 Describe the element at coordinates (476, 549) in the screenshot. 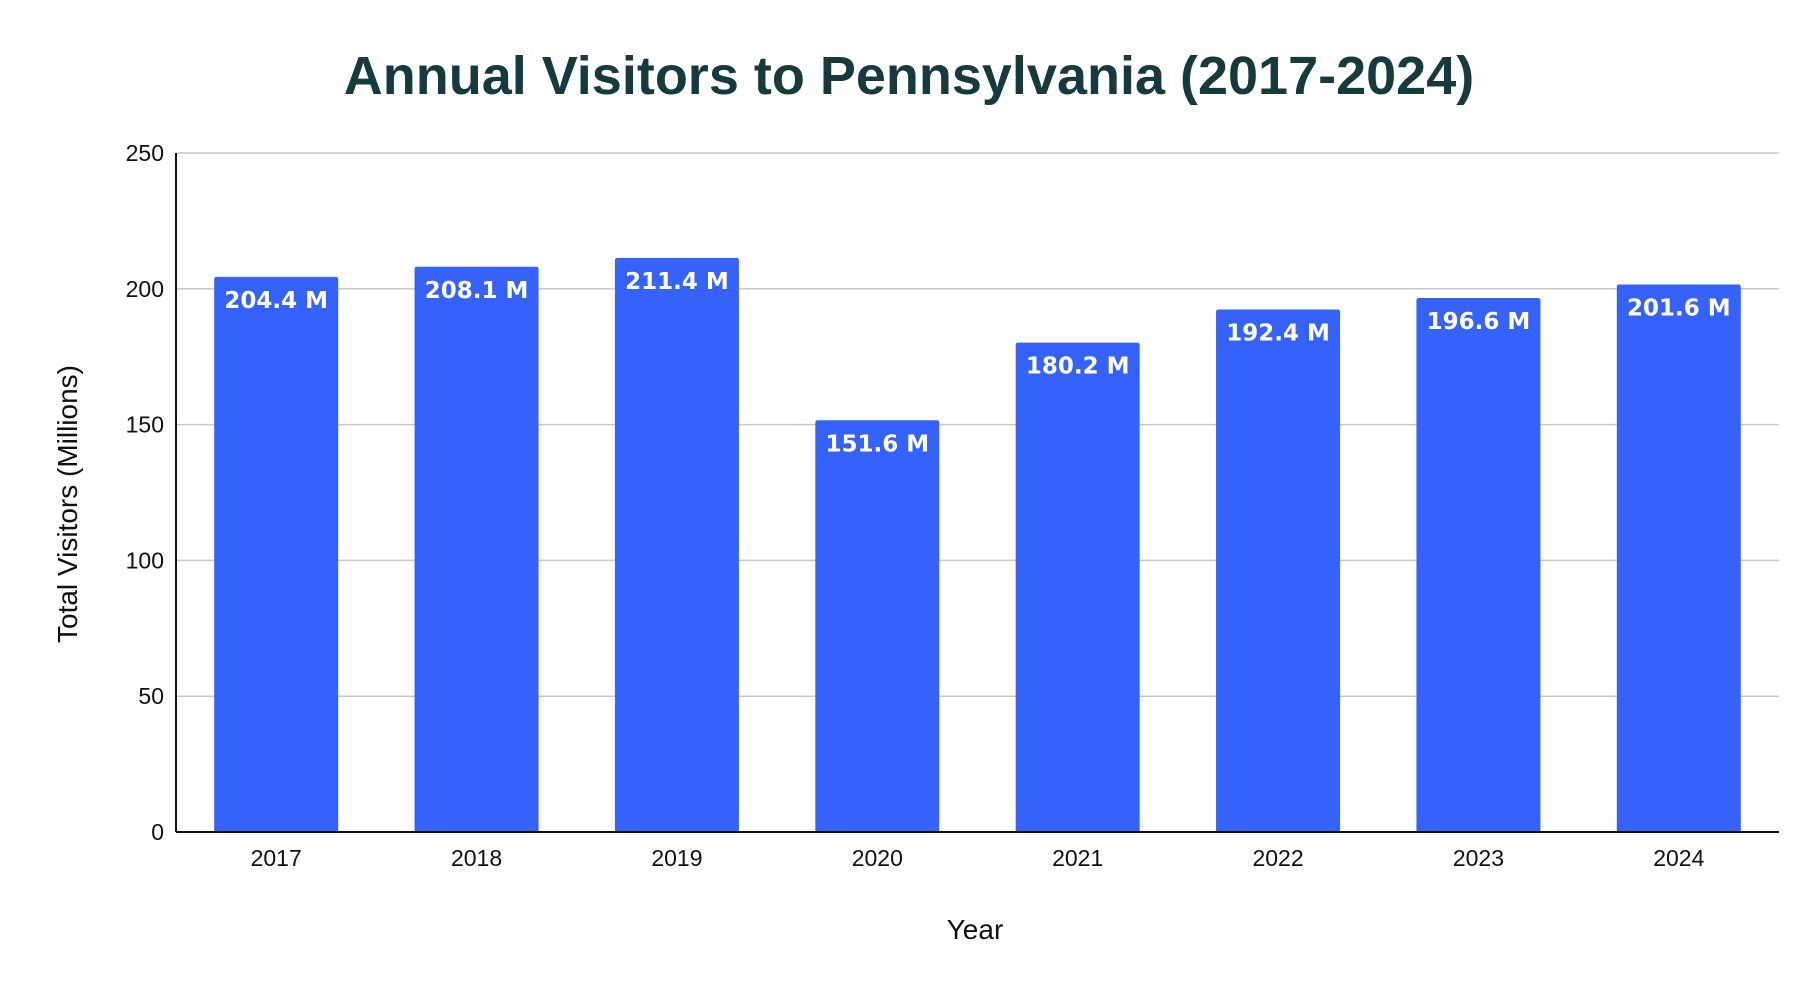

I see `bar-2018` at that location.